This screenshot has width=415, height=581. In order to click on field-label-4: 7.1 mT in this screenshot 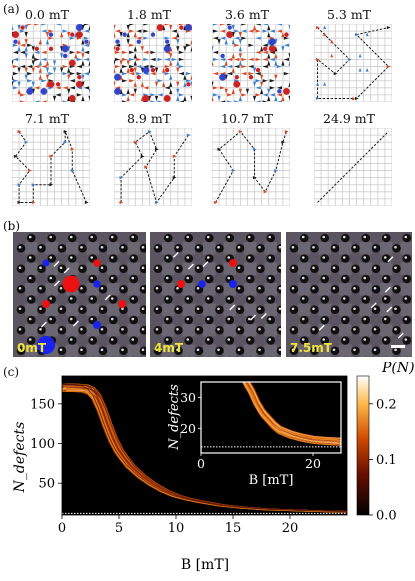, I will do `click(47, 118)`.